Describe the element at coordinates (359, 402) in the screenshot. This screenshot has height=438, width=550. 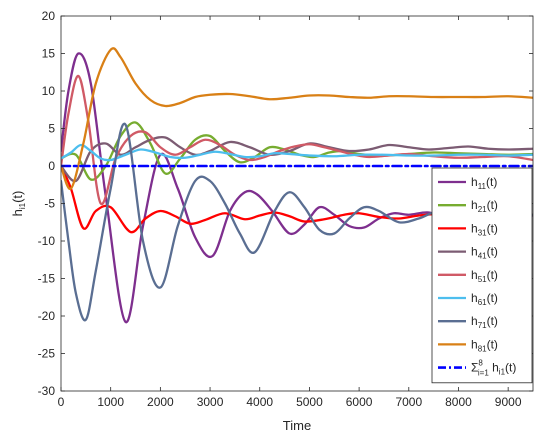
I see `x-tick-label: 6000` at that location.